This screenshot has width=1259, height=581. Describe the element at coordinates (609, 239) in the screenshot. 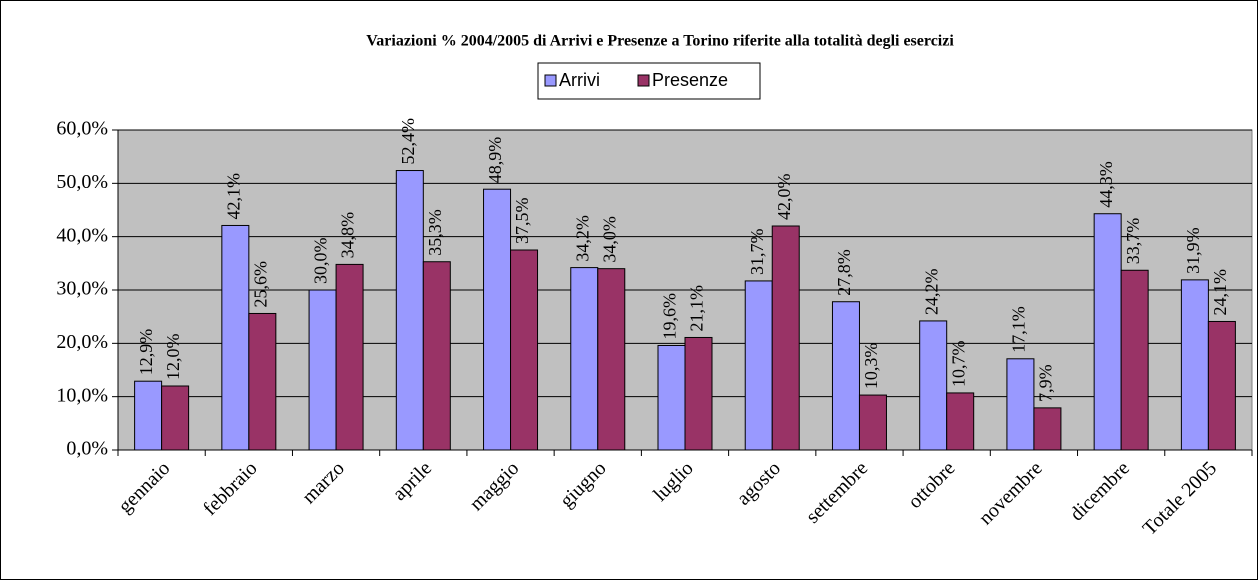

I see `data-label: 34,0%` at that location.